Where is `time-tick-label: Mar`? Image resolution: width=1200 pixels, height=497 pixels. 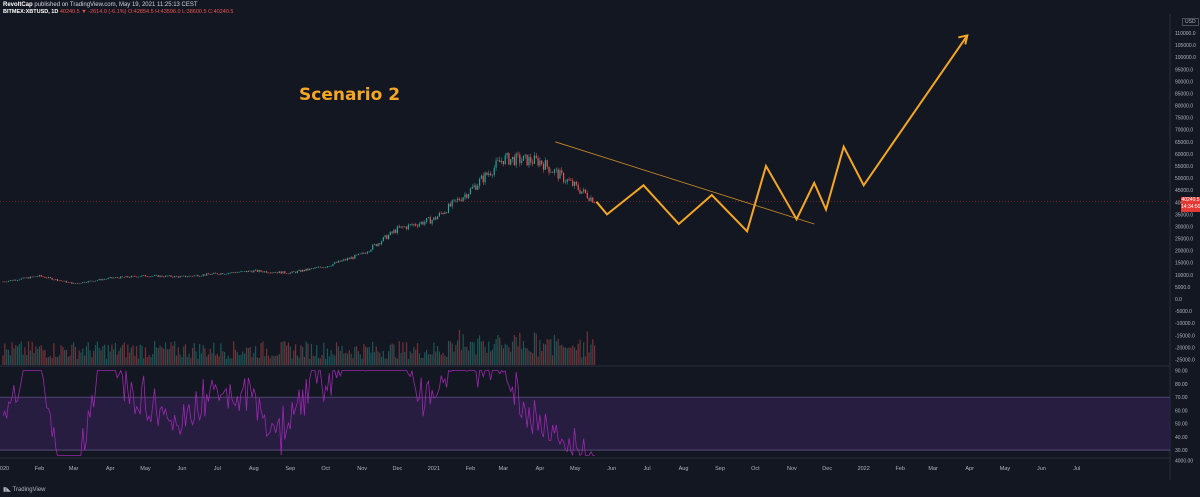
time-tick-label: Mar is located at coordinates (504, 469).